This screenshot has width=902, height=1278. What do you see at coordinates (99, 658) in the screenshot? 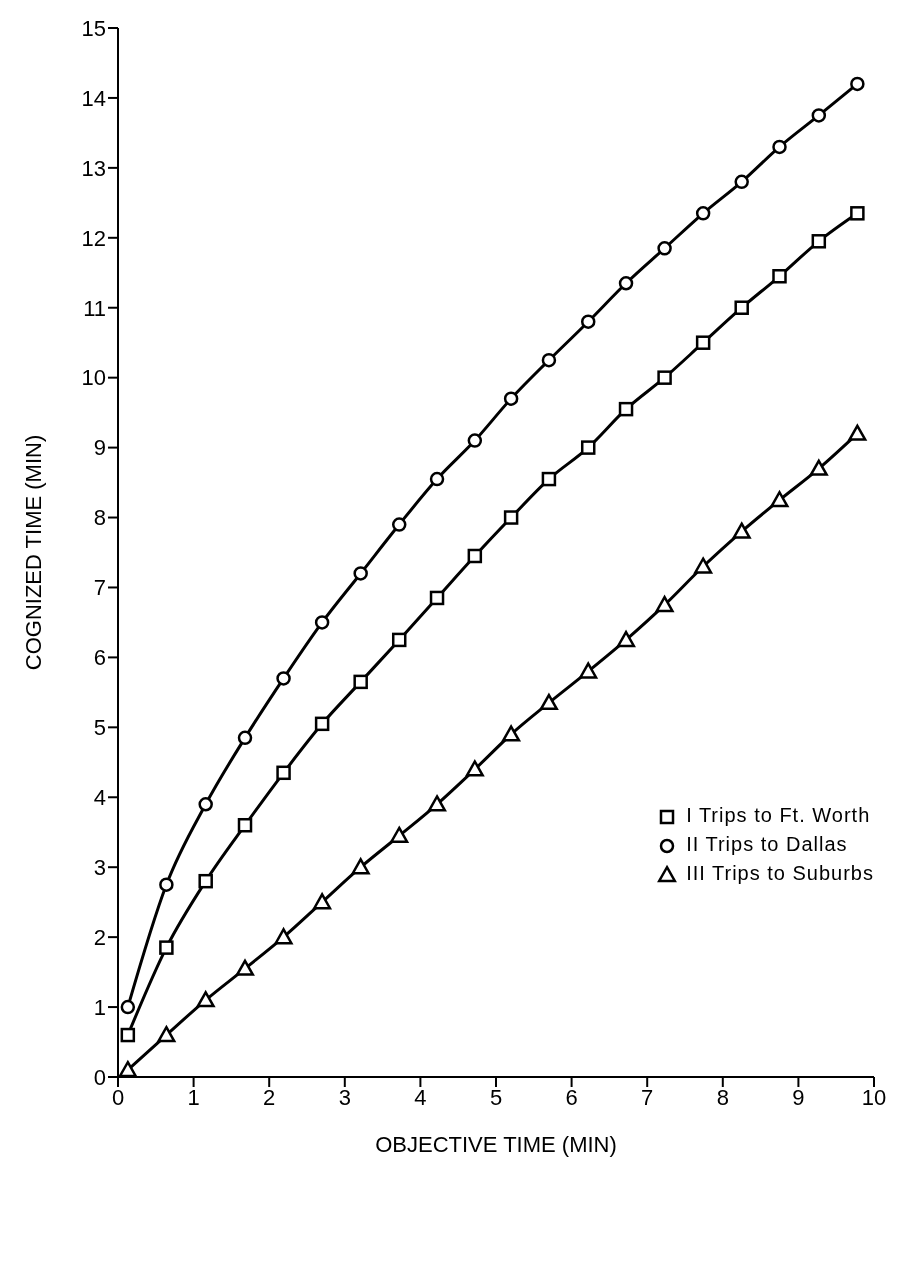
I see `y-tick-label: 6` at bounding box center [99, 658].